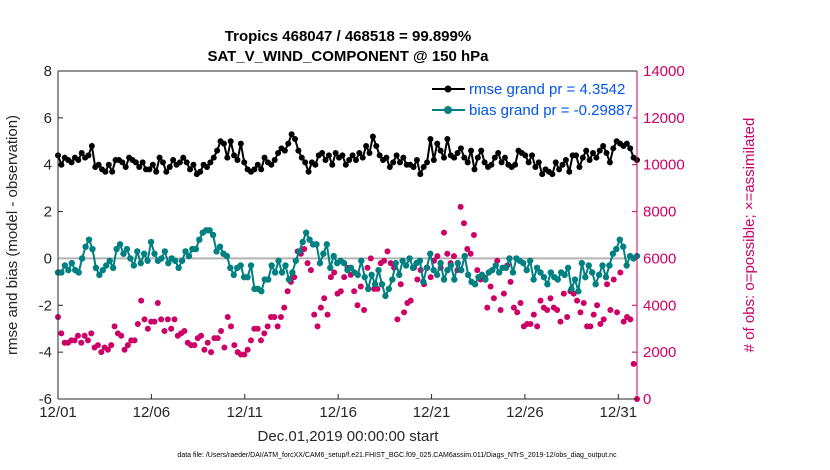 Image resolution: width=830 pixels, height=470 pixels. What do you see at coordinates (349, 436) in the screenshot?
I see `x-axis-label: Dec.01,2019 00:00:00 start` at bounding box center [349, 436].